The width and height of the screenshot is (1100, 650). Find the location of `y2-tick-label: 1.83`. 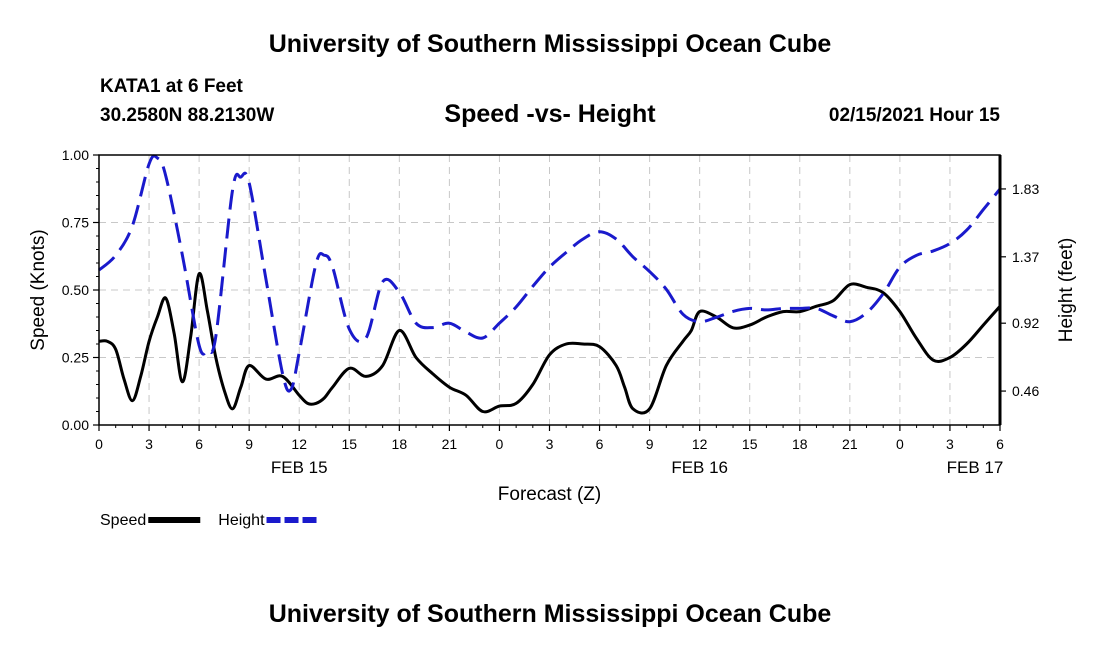

y2-tick-label: 1.83 is located at coordinates (1025, 189).